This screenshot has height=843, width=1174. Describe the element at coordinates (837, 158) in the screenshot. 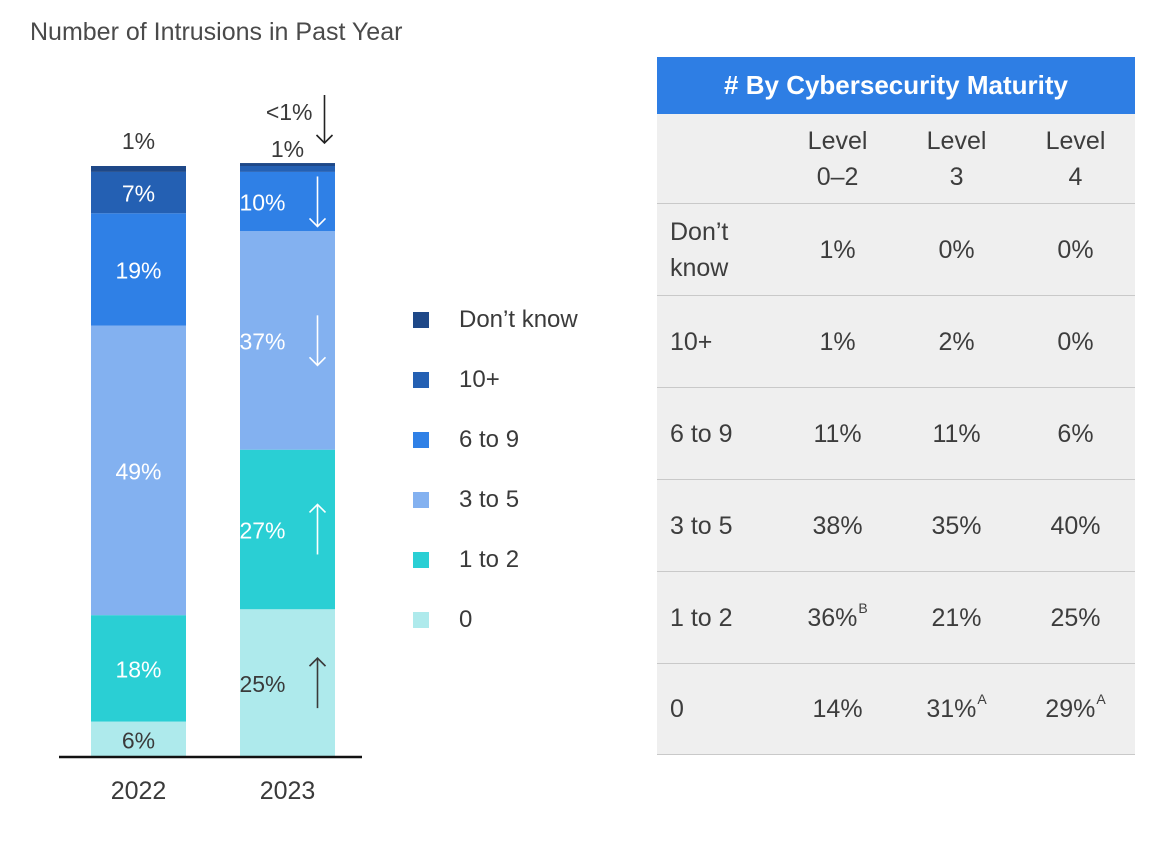

I see `column-header-level-0-2: Level 0–2` at that location.